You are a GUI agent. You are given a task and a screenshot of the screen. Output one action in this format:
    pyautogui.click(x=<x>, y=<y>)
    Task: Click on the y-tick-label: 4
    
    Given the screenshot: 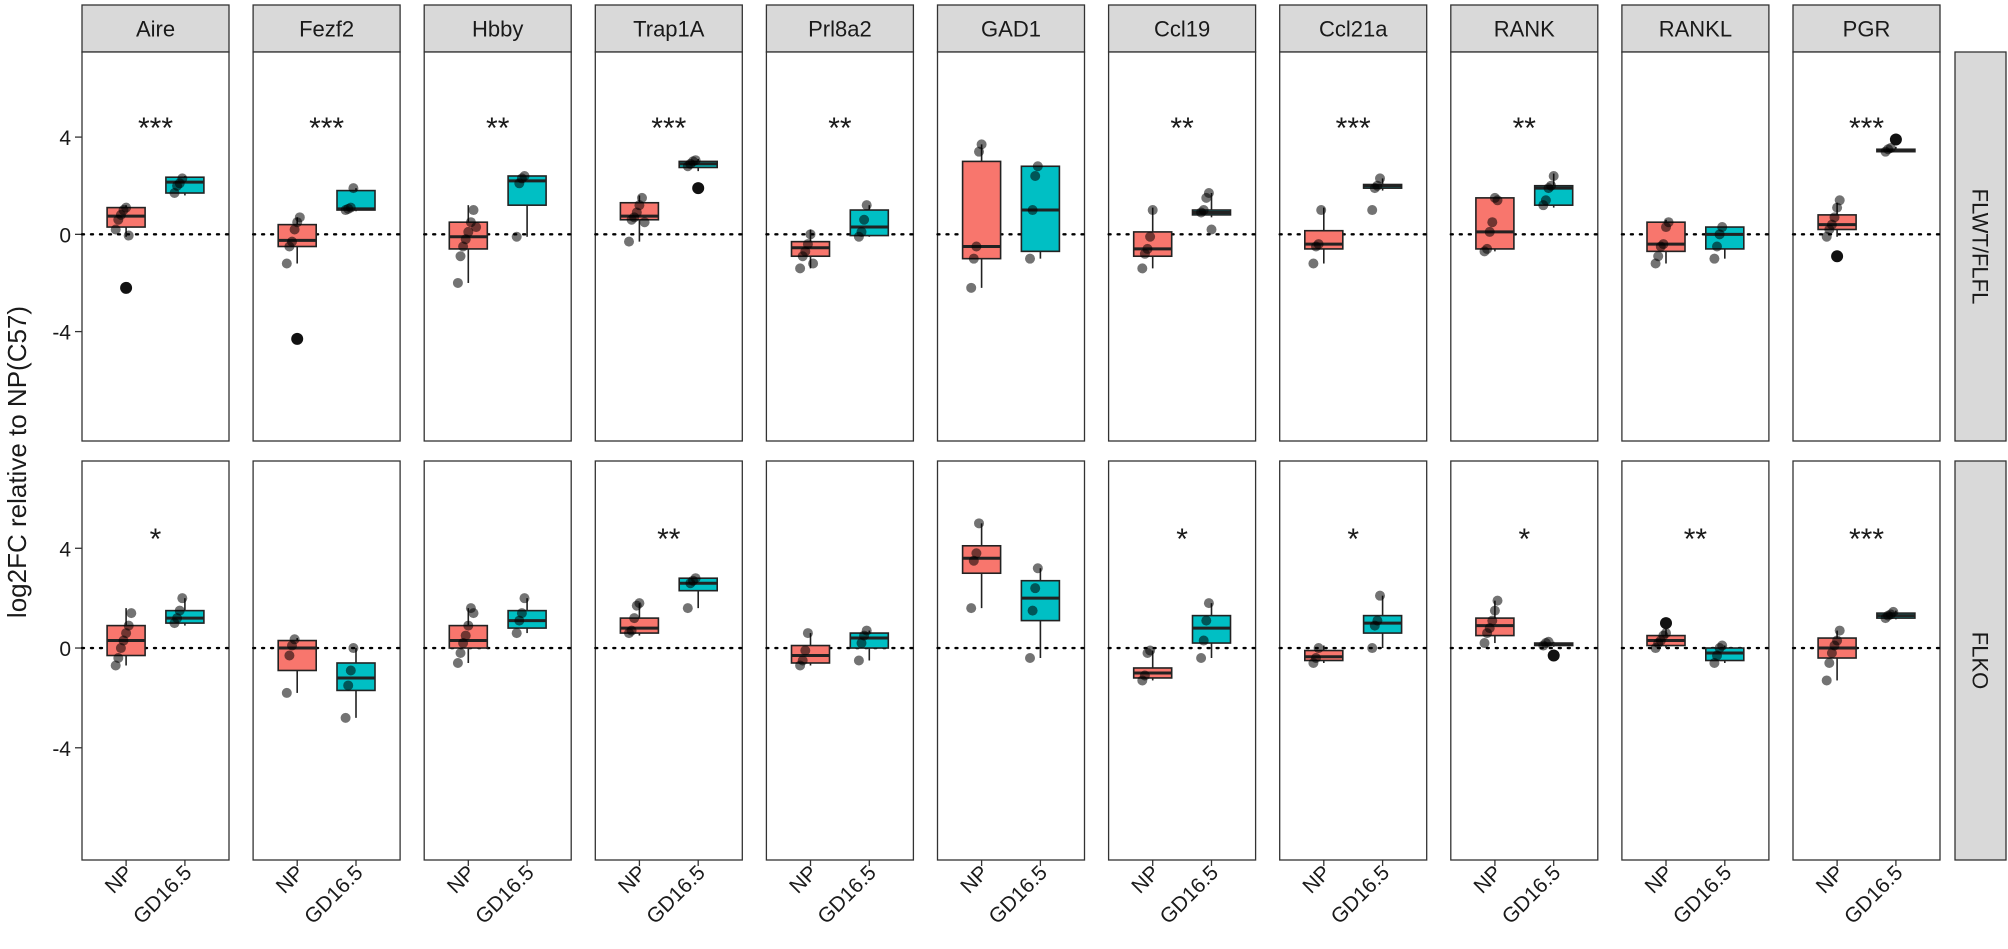 What is the action you would take?
    pyautogui.click(x=65, y=549)
    